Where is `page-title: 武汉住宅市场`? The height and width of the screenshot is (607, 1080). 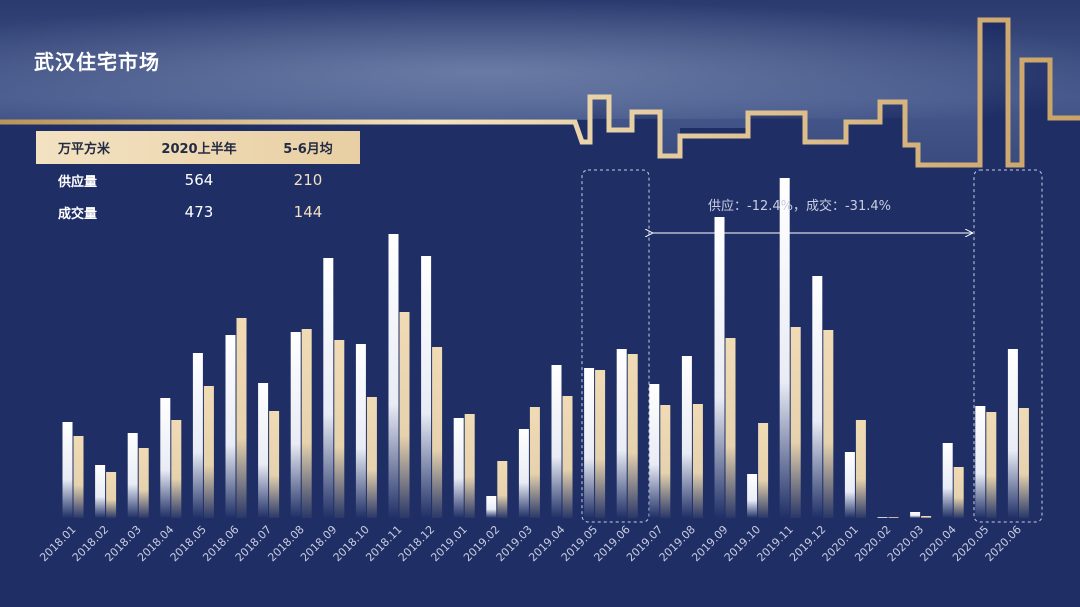
page-title: 武汉住宅市场 is located at coordinates (97, 62).